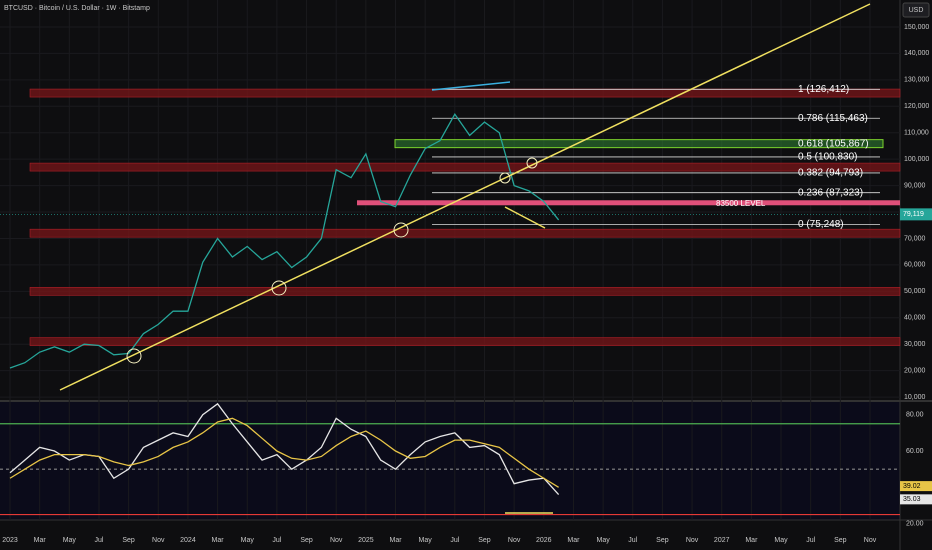  Describe the element at coordinates (833, 143) in the screenshot. I see `fib-label: 0.618 (105,867)` at that location.